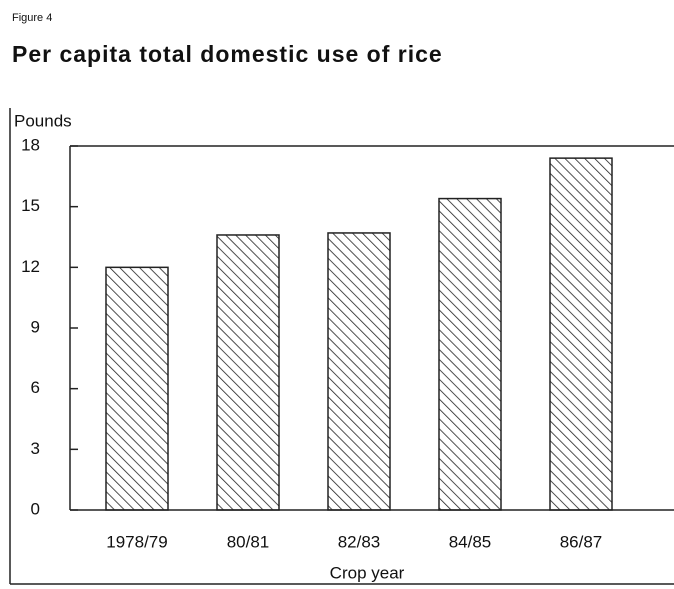 This screenshot has height=589, width=674. Describe the element at coordinates (227, 54) in the screenshot. I see `chart-title: Per capita total domestic use of rice` at that location.